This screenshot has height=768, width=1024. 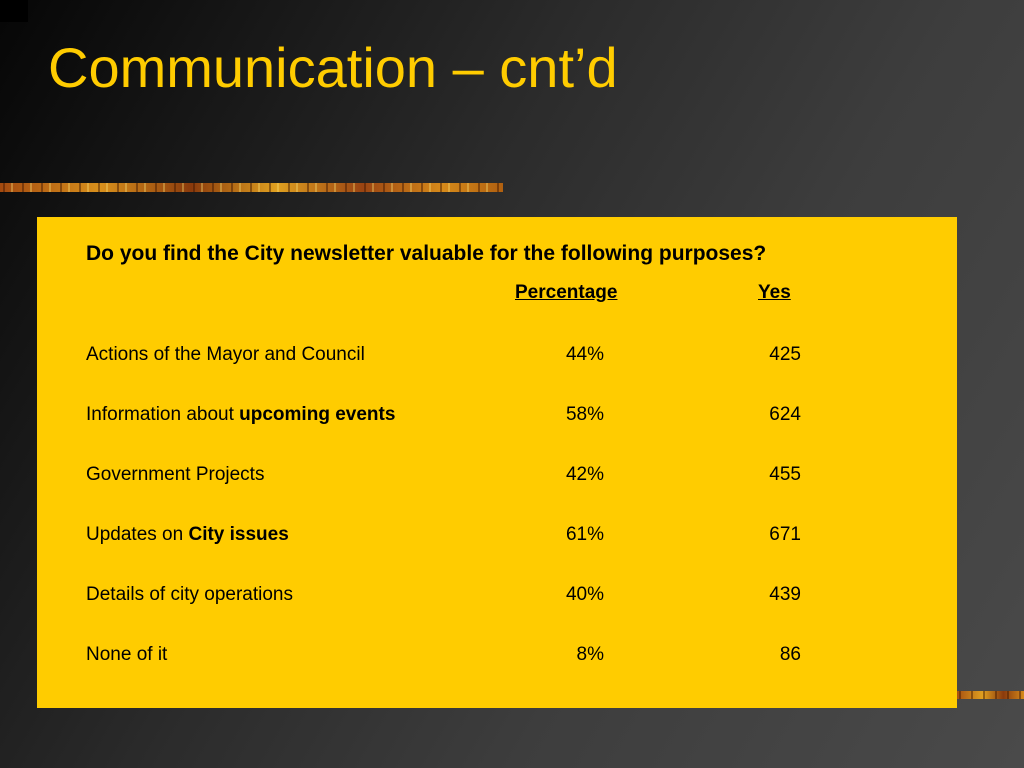 What do you see at coordinates (497, 595) in the screenshot?
I see `table-row: Details of city operations 40% 439` at bounding box center [497, 595].